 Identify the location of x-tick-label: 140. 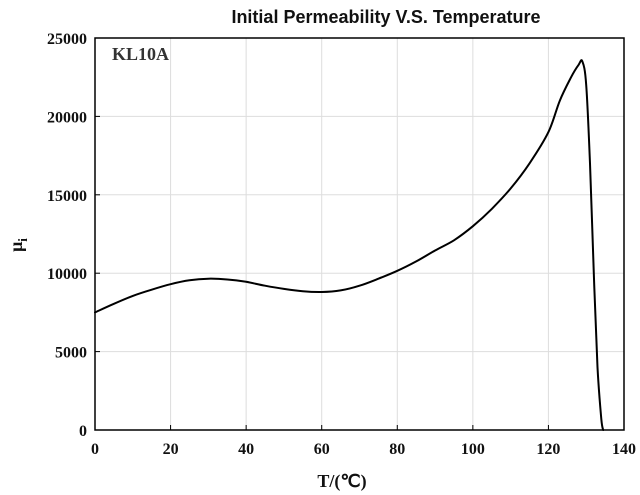
(624, 449).